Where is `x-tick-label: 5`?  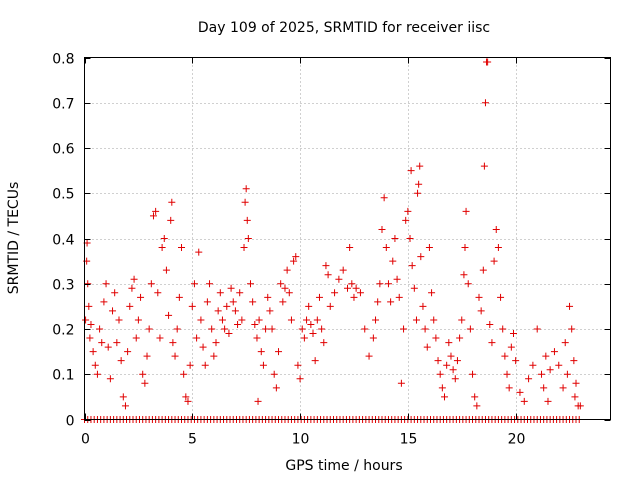
x-tick-label: 5 is located at coordinates (192, 440).